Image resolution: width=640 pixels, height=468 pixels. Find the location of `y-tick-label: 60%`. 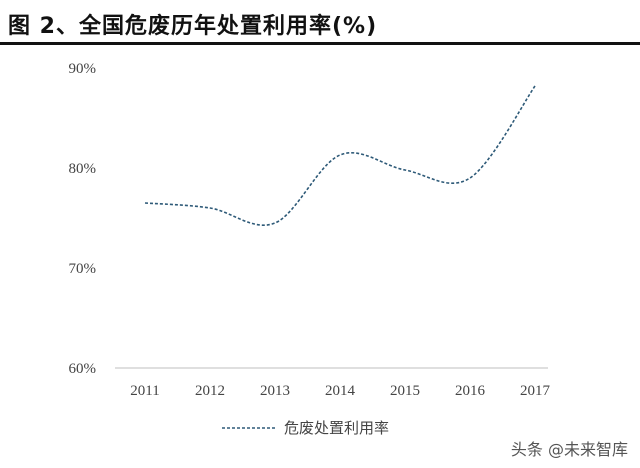

y-tick-label: 60% is located at coordinates (83, 369).